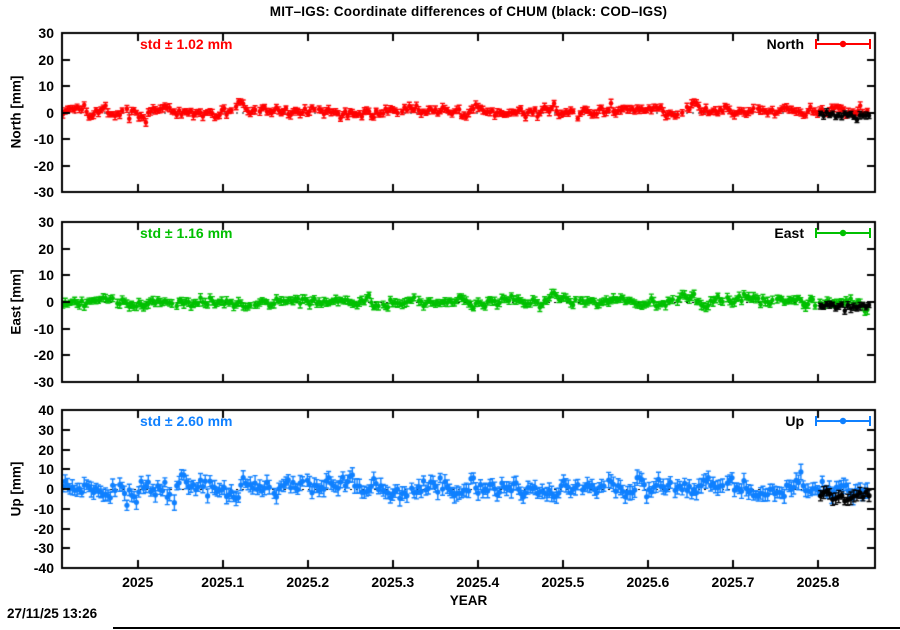 The width and height of the screenshot is (900, 630). What do you see at coordinates (393, 582) in the screenshot?
I see `x-tick-label: 2025.3` at bounding box center [393, 582].